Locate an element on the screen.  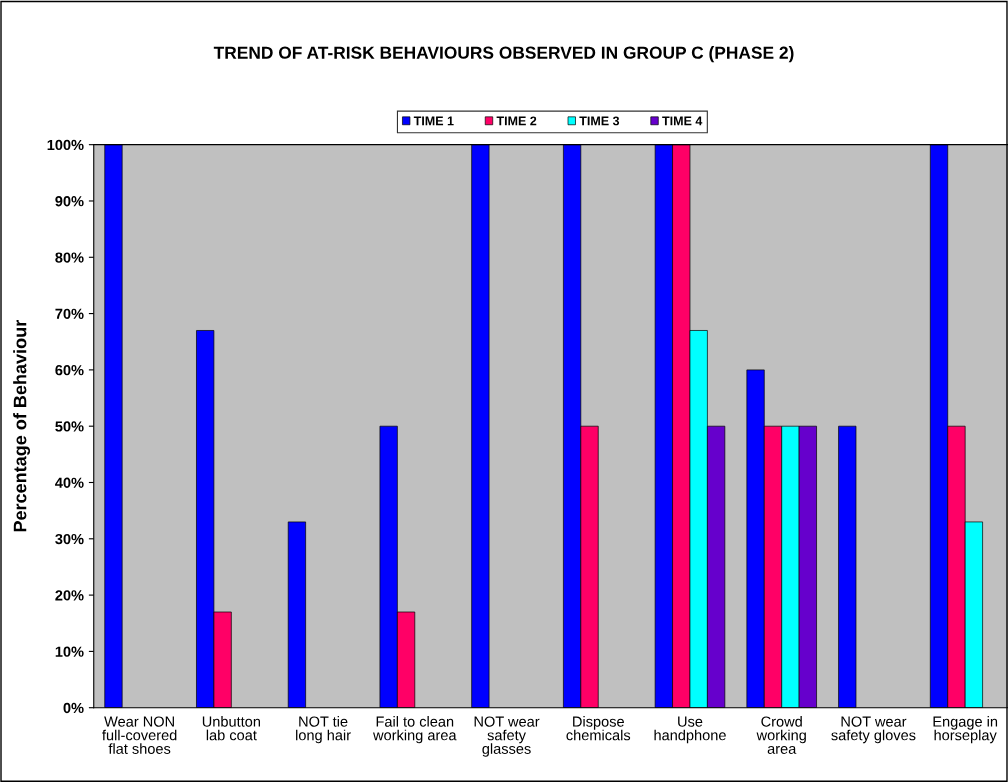
y-tick-label: 0% is located at coordinates (73, 708).